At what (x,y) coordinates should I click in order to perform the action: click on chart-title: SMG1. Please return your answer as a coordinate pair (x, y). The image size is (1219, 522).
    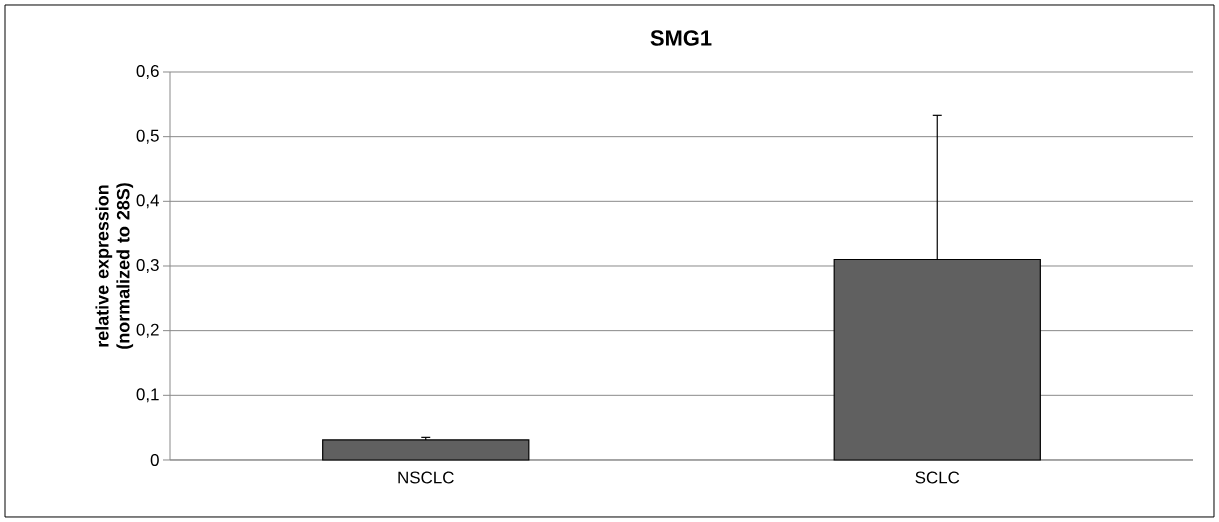
    Looking at the image, I should click on (681, 38).